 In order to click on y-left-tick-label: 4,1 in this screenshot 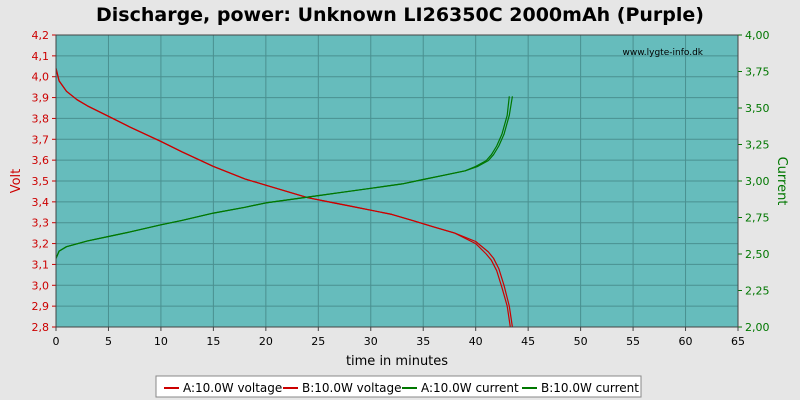, I will do `click(41, 56)`.